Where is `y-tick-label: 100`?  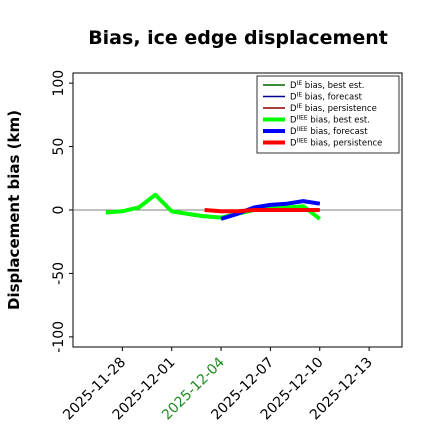 y-tick-label: 100 is located at coordinates (59, 83).